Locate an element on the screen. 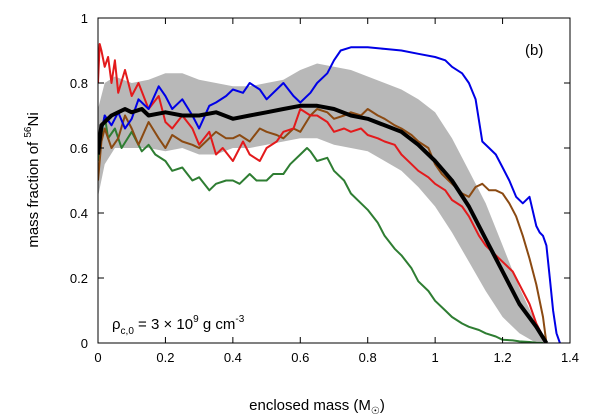 This screenshot has width=598, height=419. y-tick-label: 0.8 is located at coordinates (79, 83).